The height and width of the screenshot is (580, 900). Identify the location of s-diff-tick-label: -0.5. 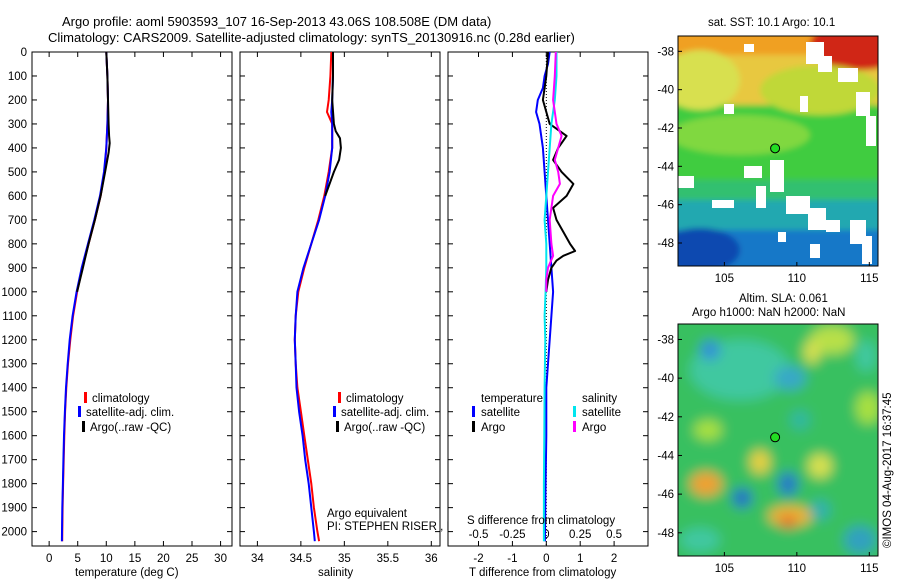
(479, 535).